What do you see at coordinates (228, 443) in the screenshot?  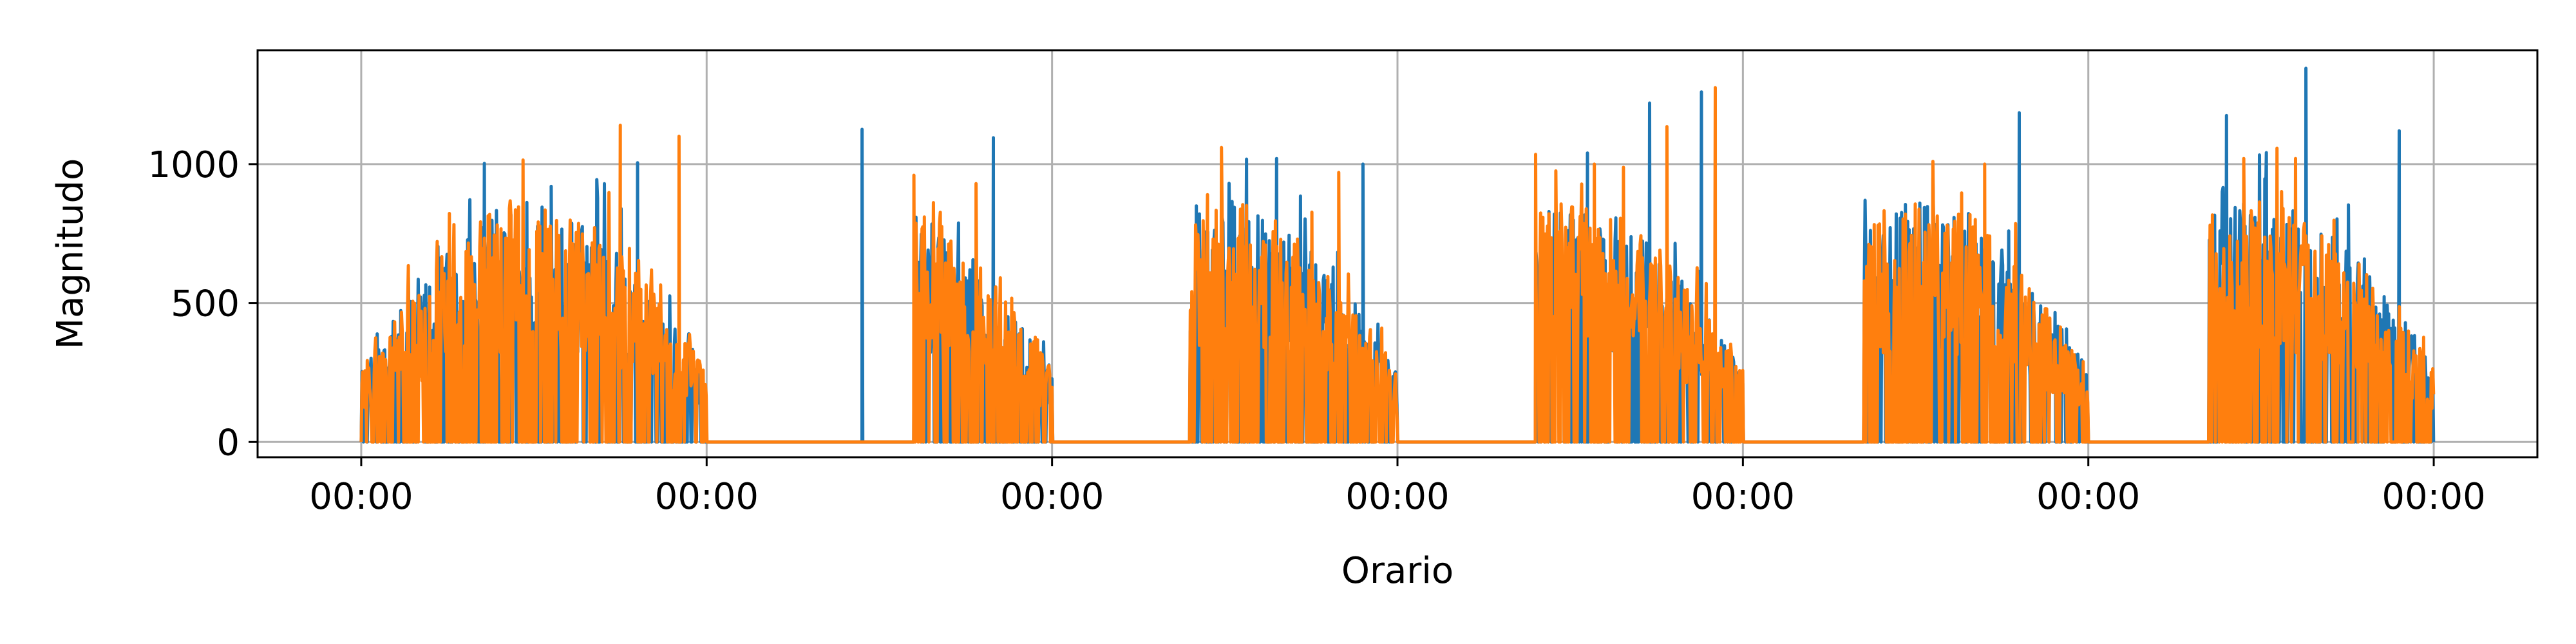 I see `y-tick-label: 0` at bounding box center [228, 443].